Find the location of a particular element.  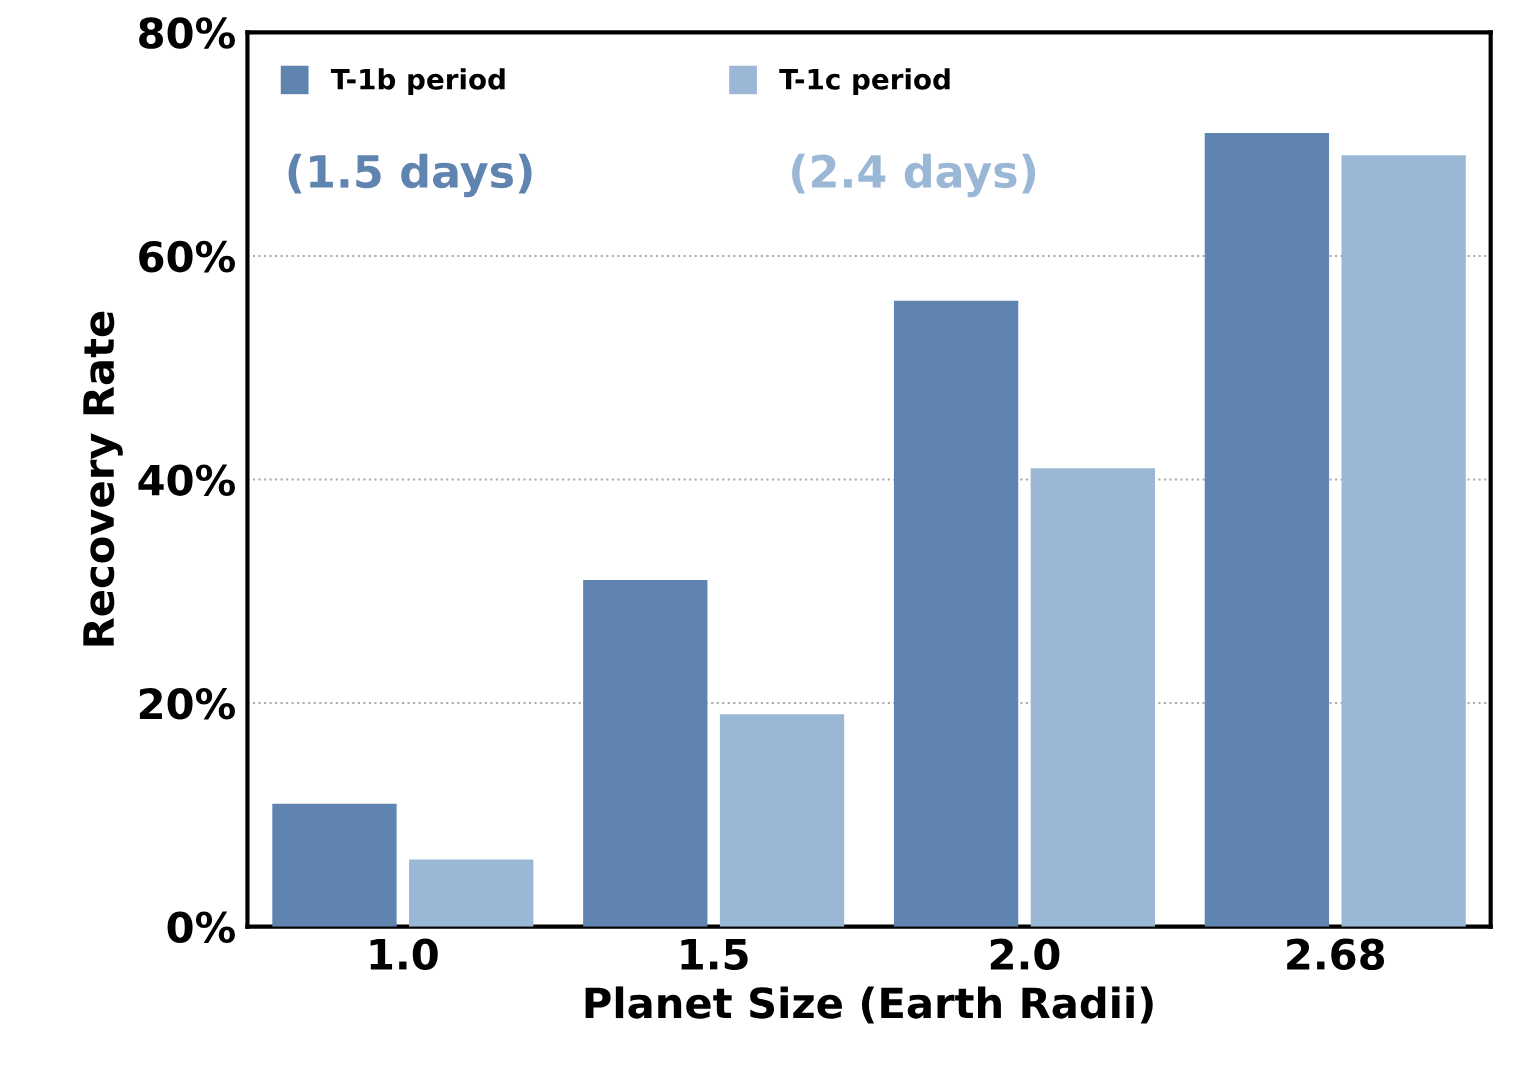

x-axis-title: Planet Size (Earth Radii) is located at coordinates (869, 1005).